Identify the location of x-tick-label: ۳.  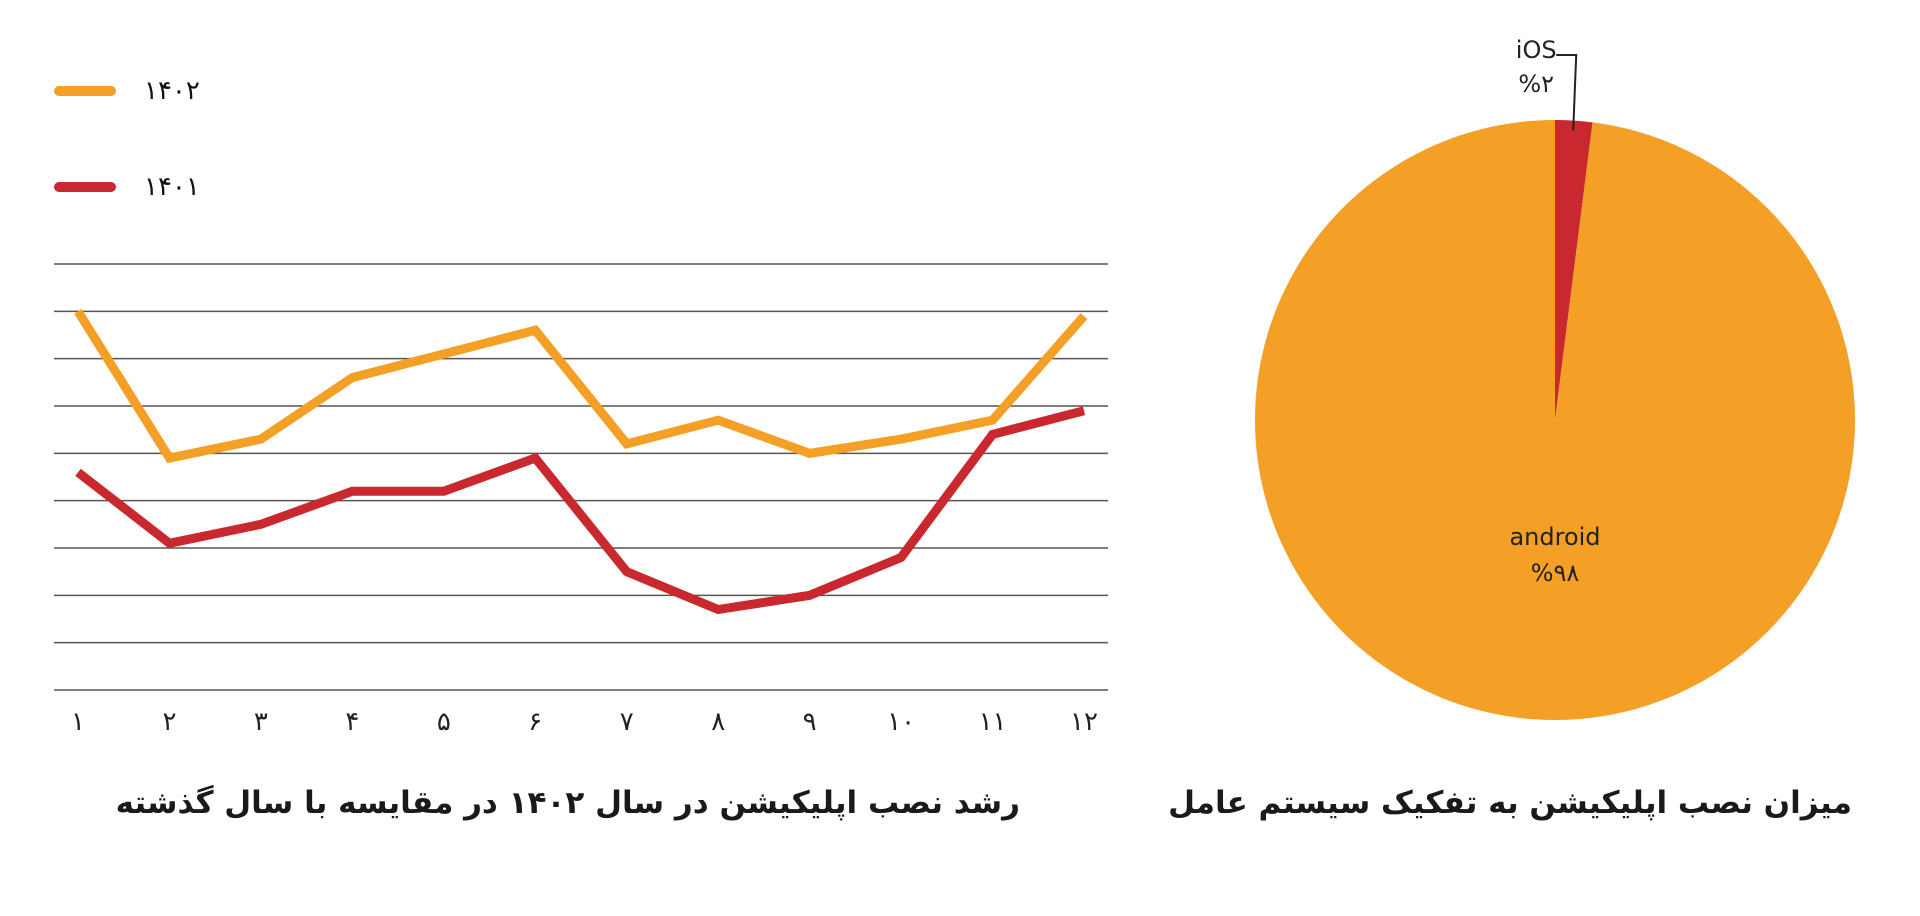
(261, 722).